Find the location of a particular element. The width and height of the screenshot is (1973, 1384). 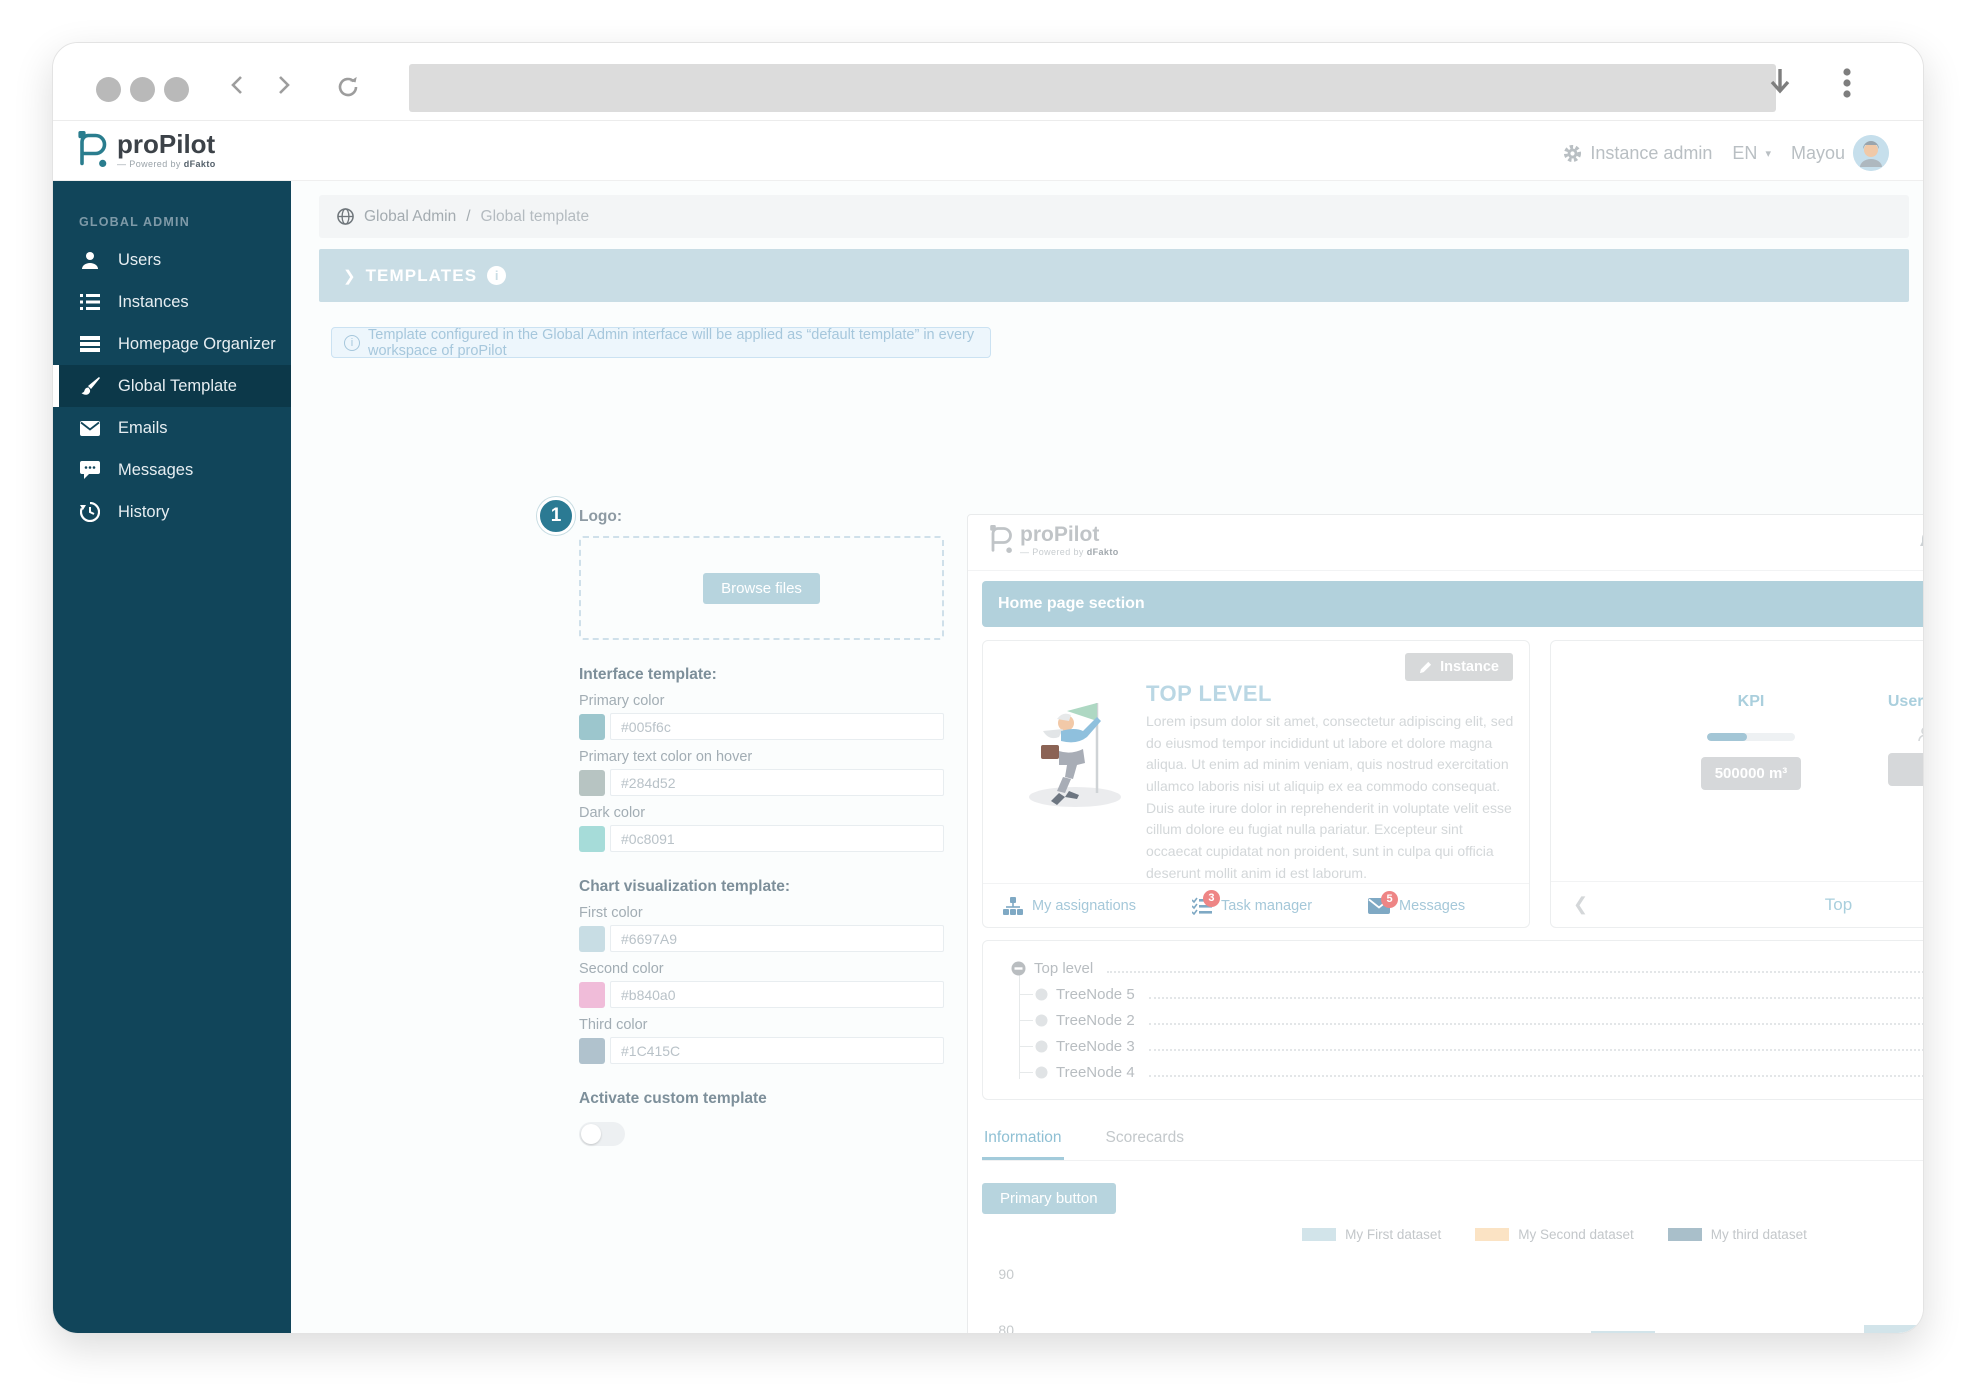

sidebar-item-history: History is located at coordinates (172, 512).